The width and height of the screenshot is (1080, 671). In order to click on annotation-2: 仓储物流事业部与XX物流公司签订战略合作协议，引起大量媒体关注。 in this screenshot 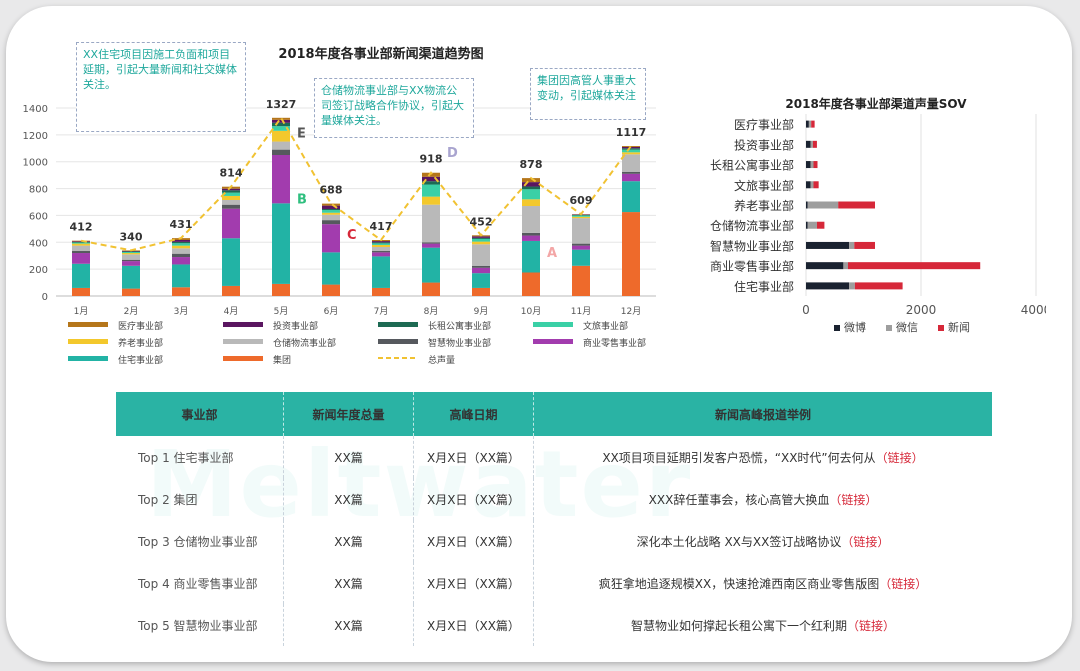, I will do `click(394, 108)`.